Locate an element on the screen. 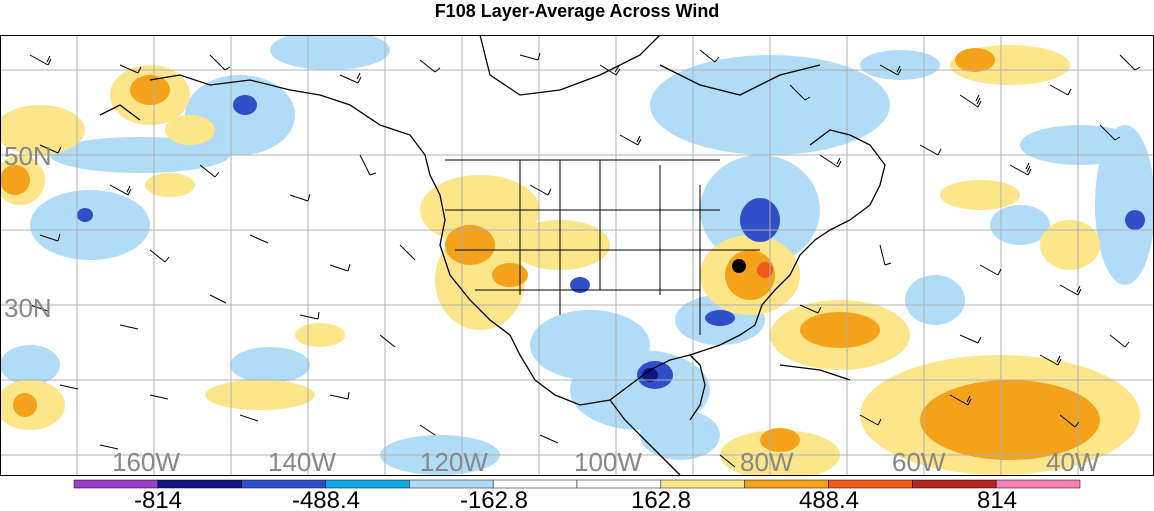 Image resolution: width=1154 pixels, height=511 pixels. colorbar-label-5: 488.4 is located at coordinates (829, 499).